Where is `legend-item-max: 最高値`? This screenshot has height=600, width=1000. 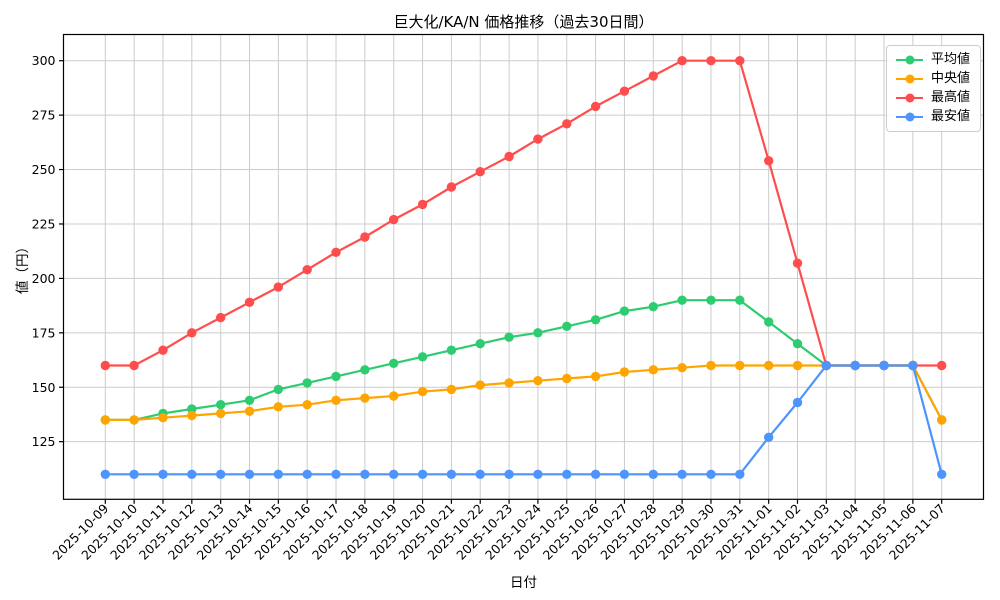
legend-item-max: 最高値 is located at coordinates (933, 98).